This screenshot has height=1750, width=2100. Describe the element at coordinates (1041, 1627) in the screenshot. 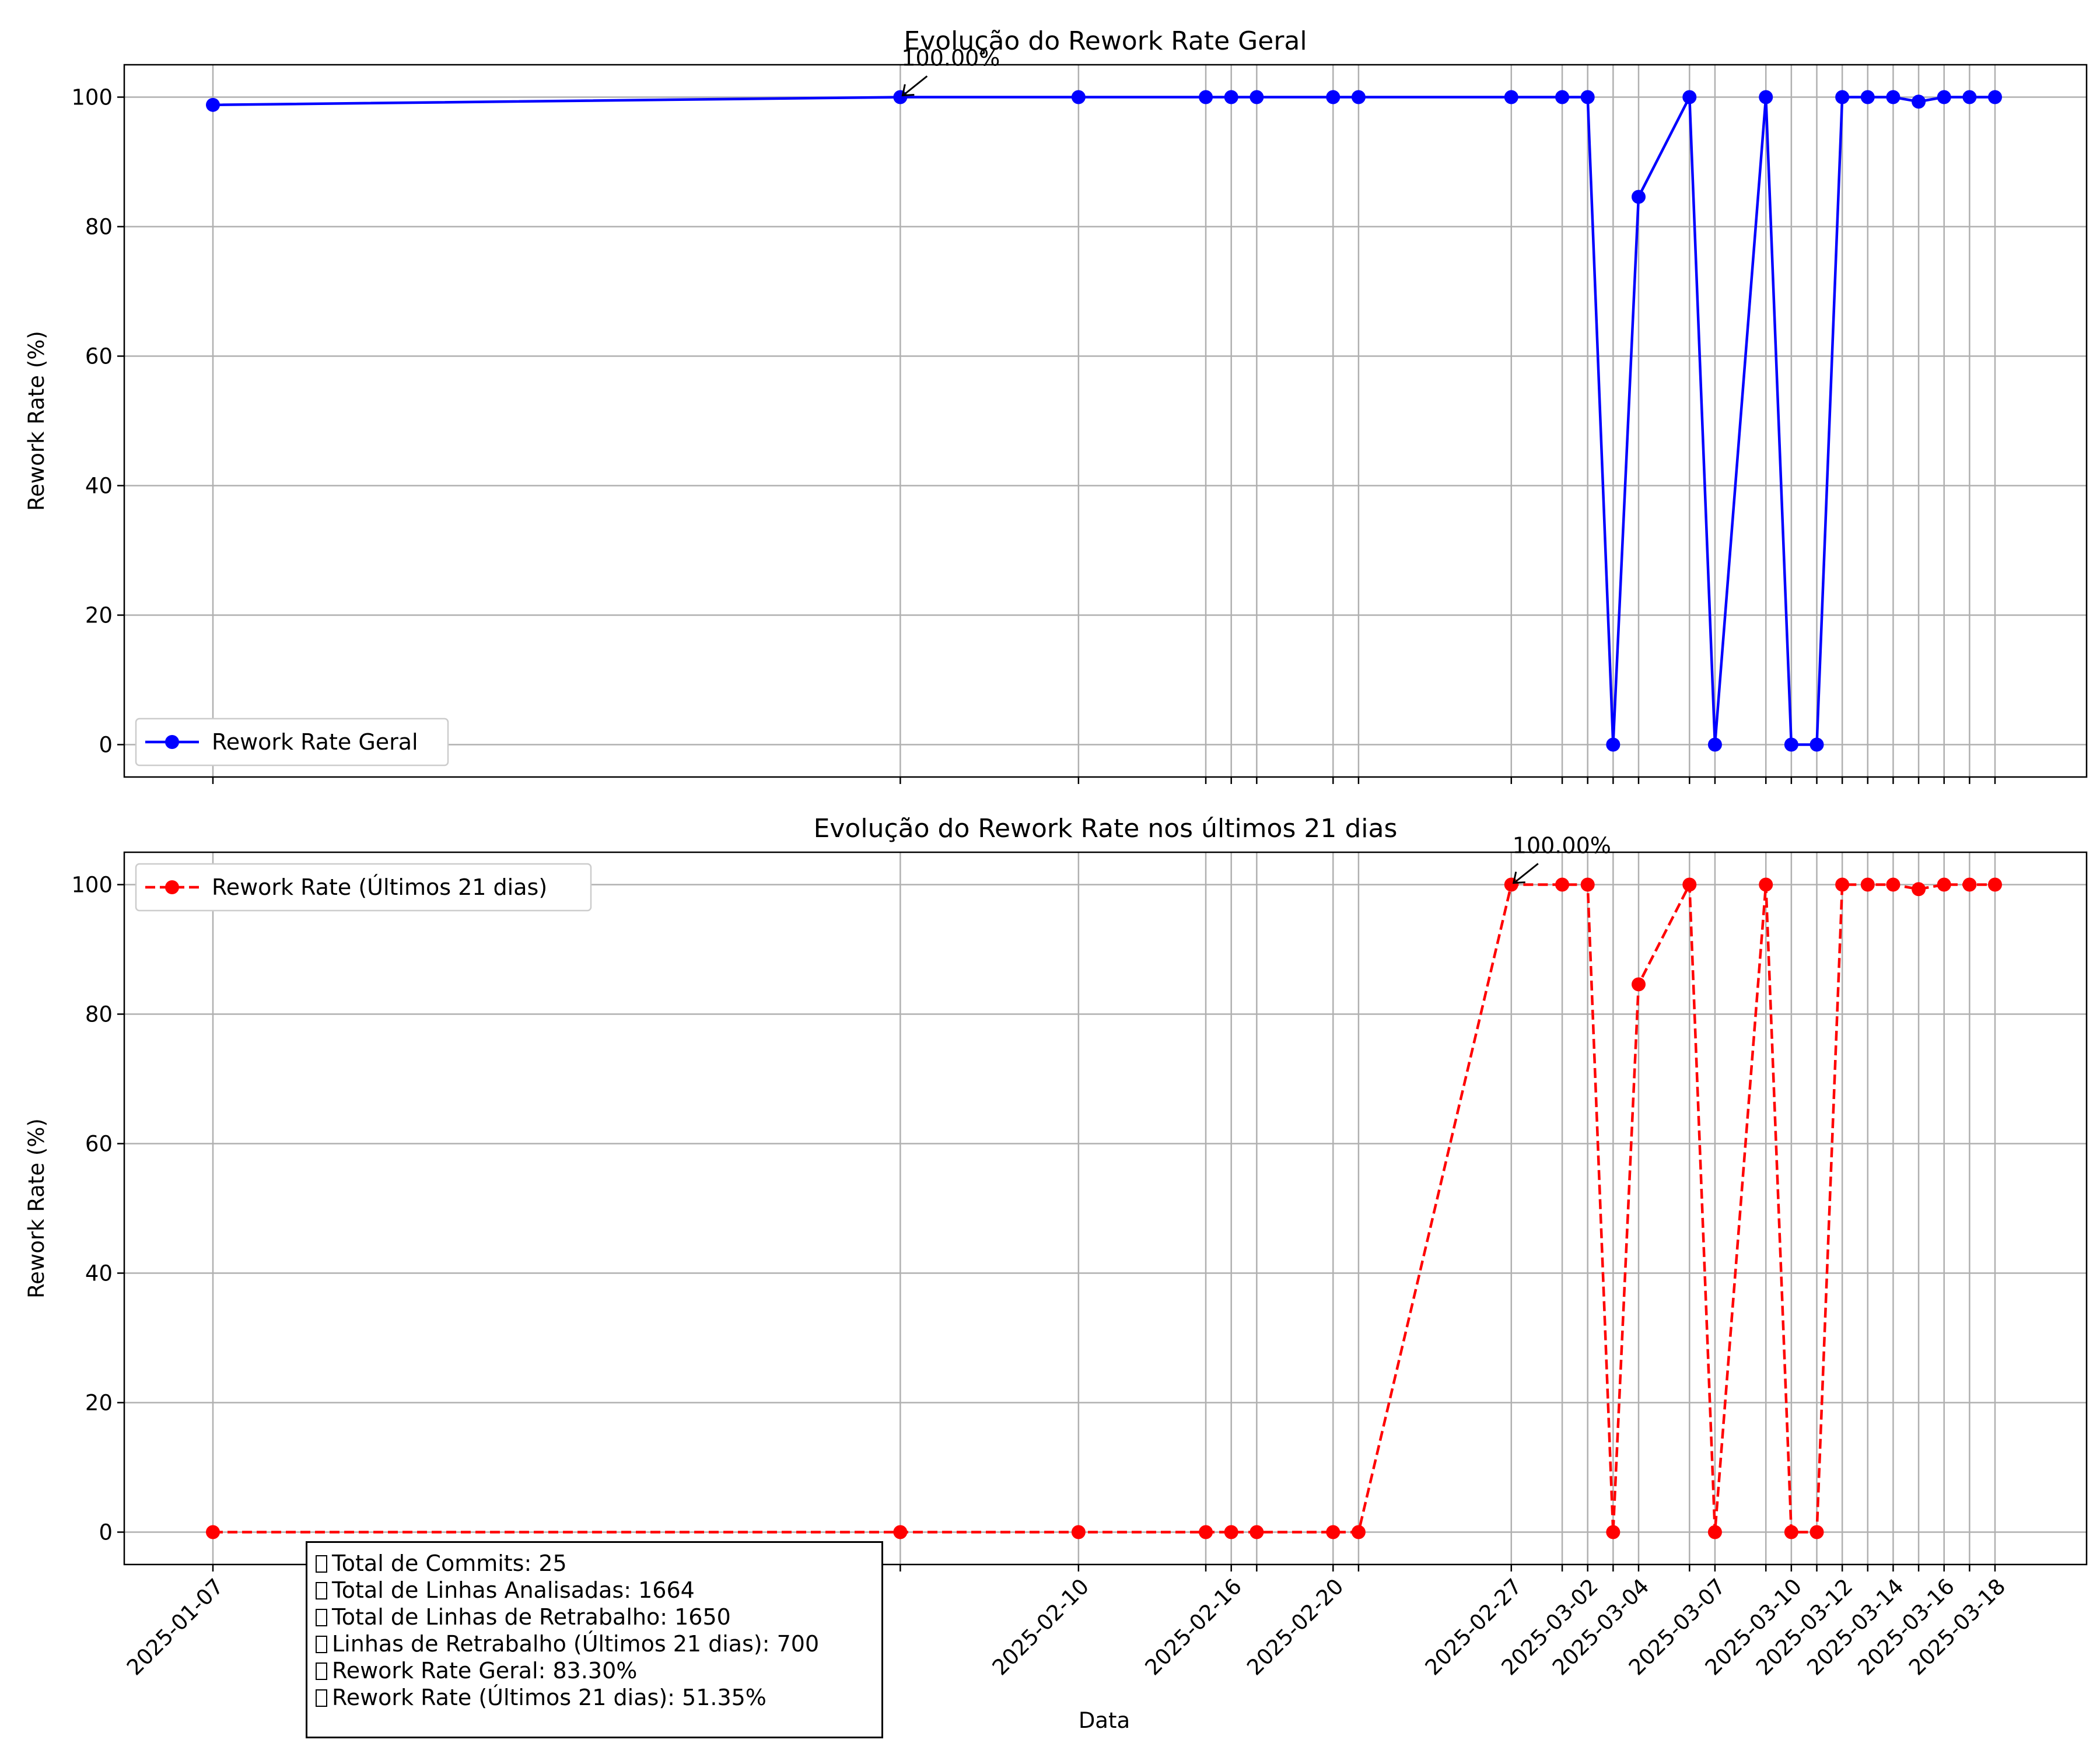

I see `x-tick-label: 2025-02-10` at that location.